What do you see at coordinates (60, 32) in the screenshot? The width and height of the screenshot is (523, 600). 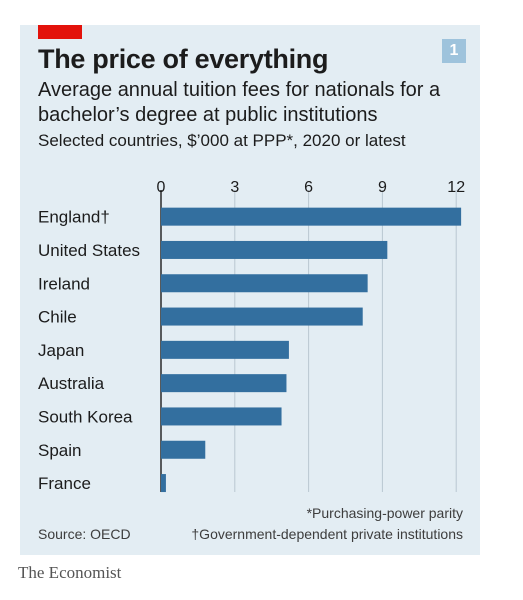 I see `economist-red-tag` at bounding box center [60, 32].